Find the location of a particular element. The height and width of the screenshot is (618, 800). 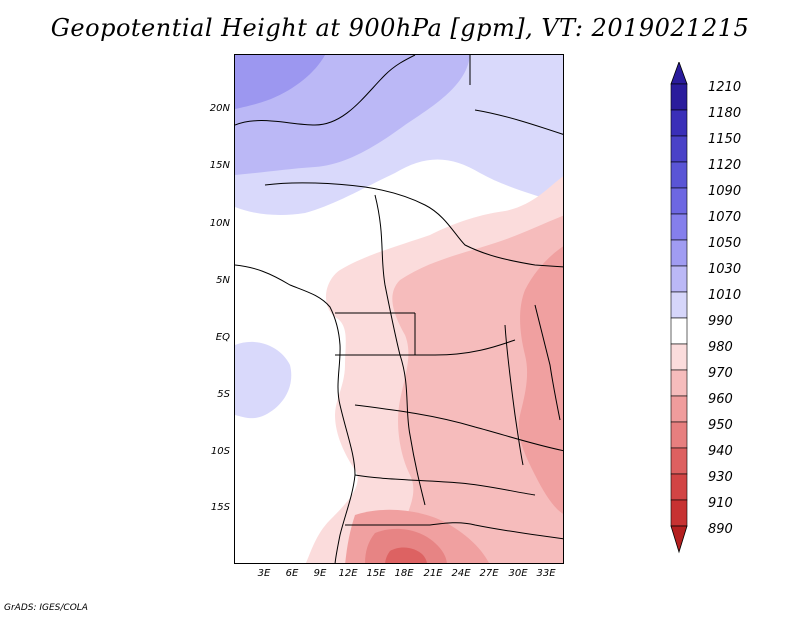

colorbar-top-arrow is located at coordinates (679, 73).